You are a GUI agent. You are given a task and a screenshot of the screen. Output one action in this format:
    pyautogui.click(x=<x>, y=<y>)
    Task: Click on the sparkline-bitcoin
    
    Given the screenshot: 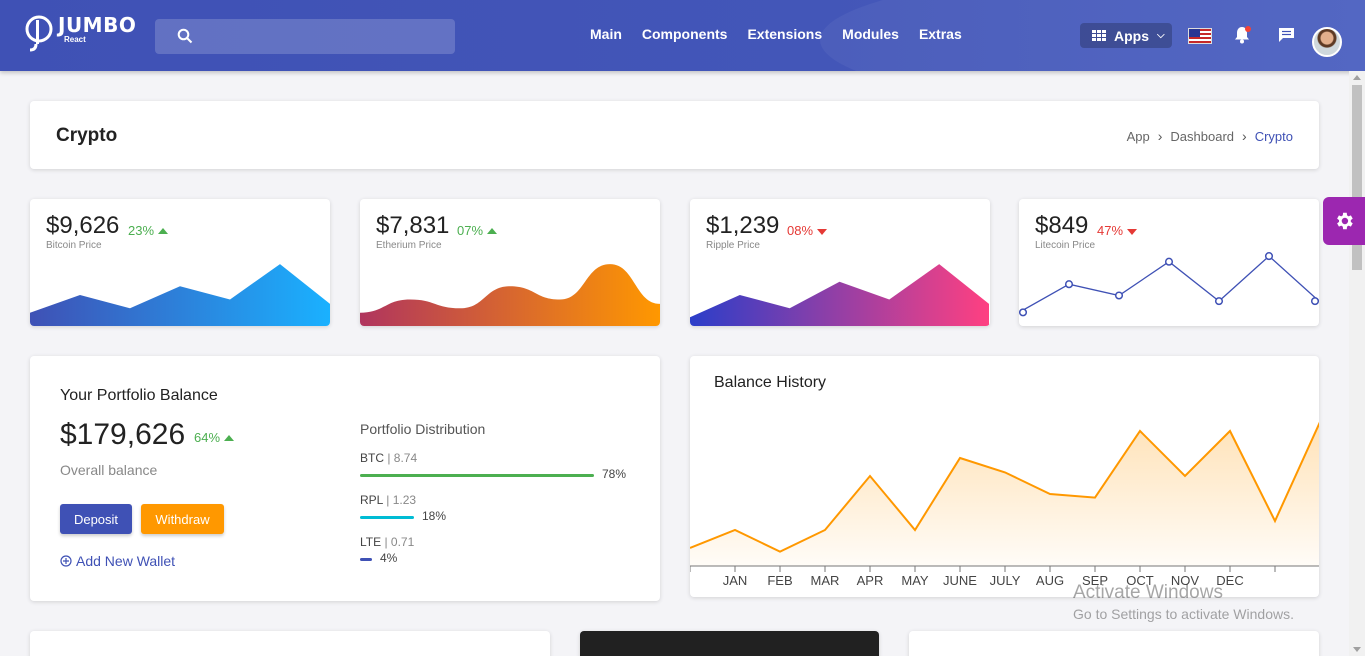 What is the action you would take?
    pyautogui.click(x=180, y=295)
    